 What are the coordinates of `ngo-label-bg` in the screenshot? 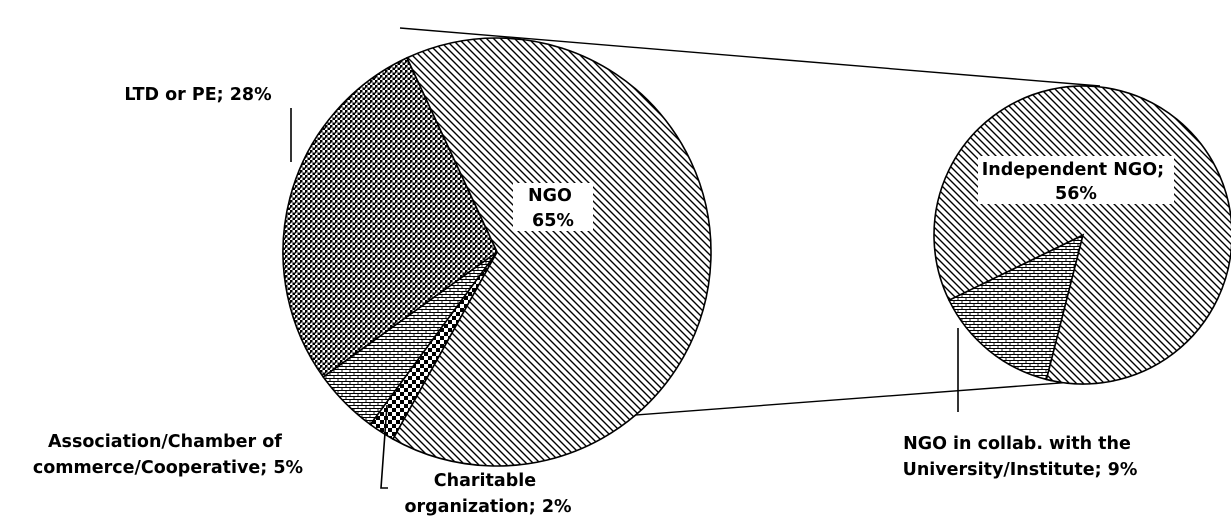 It's located at (553, 207).